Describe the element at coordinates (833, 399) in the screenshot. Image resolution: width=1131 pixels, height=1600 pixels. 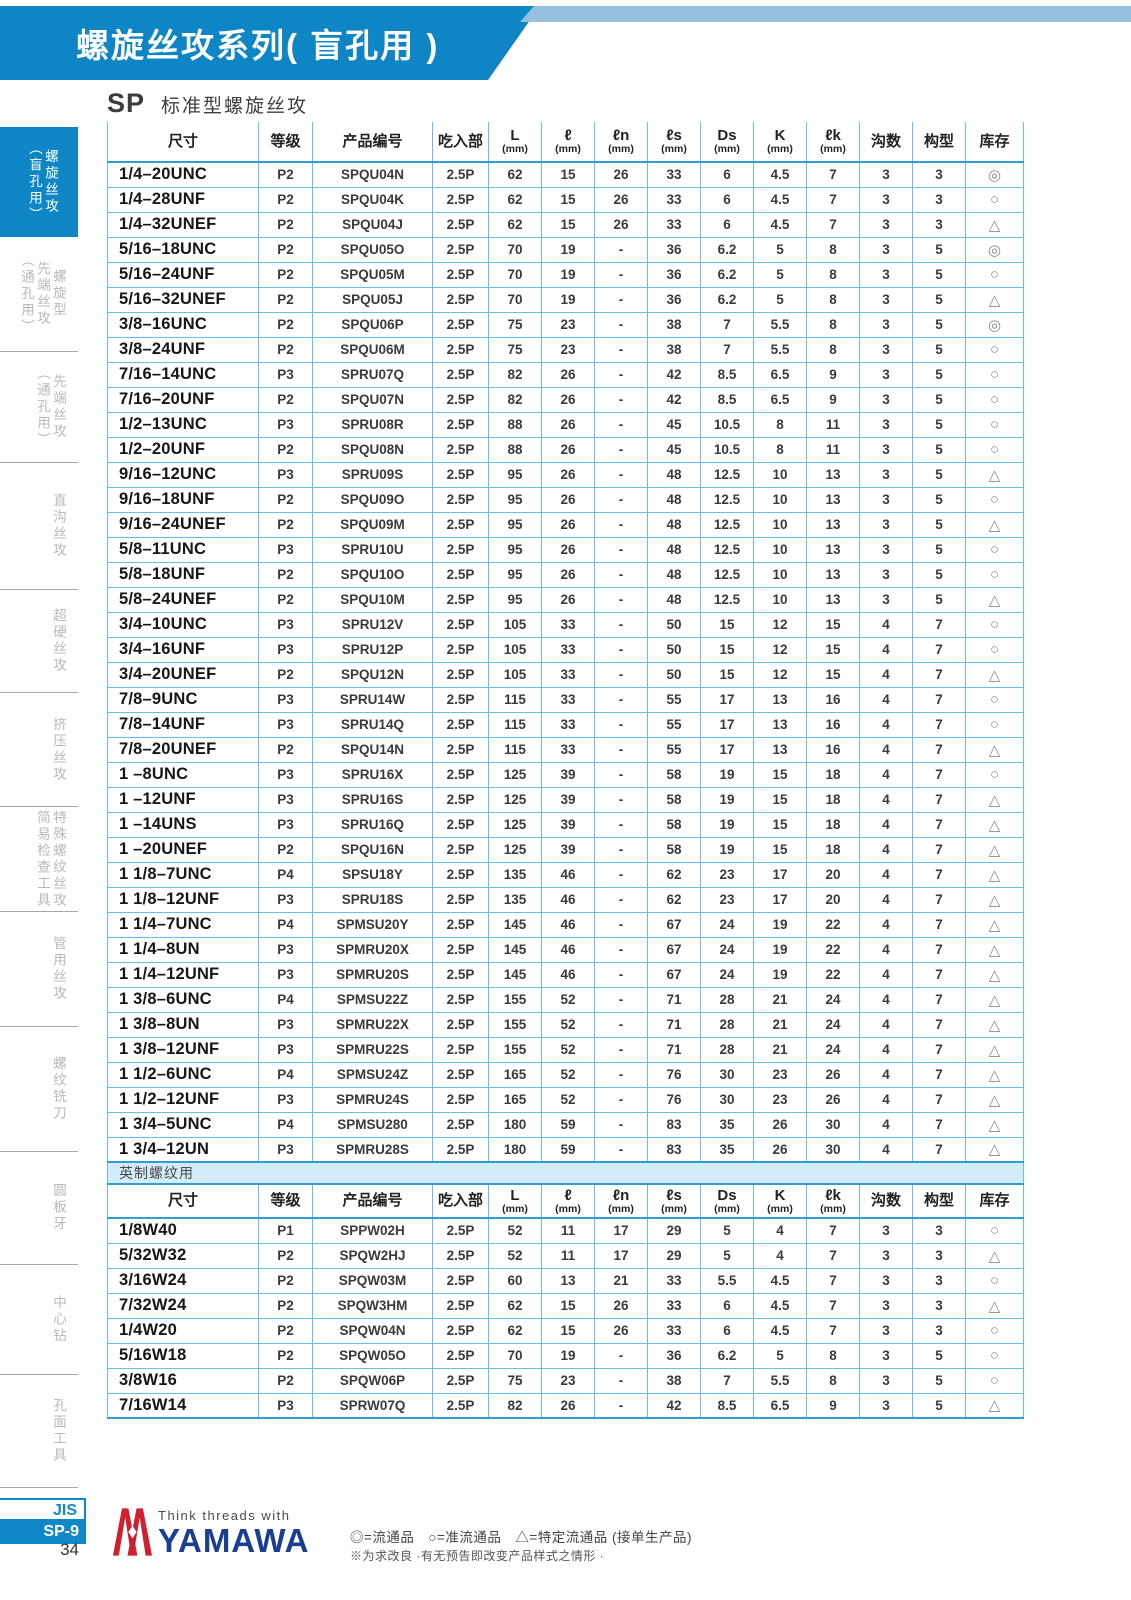
I see `lk-cell: 9` at that location.